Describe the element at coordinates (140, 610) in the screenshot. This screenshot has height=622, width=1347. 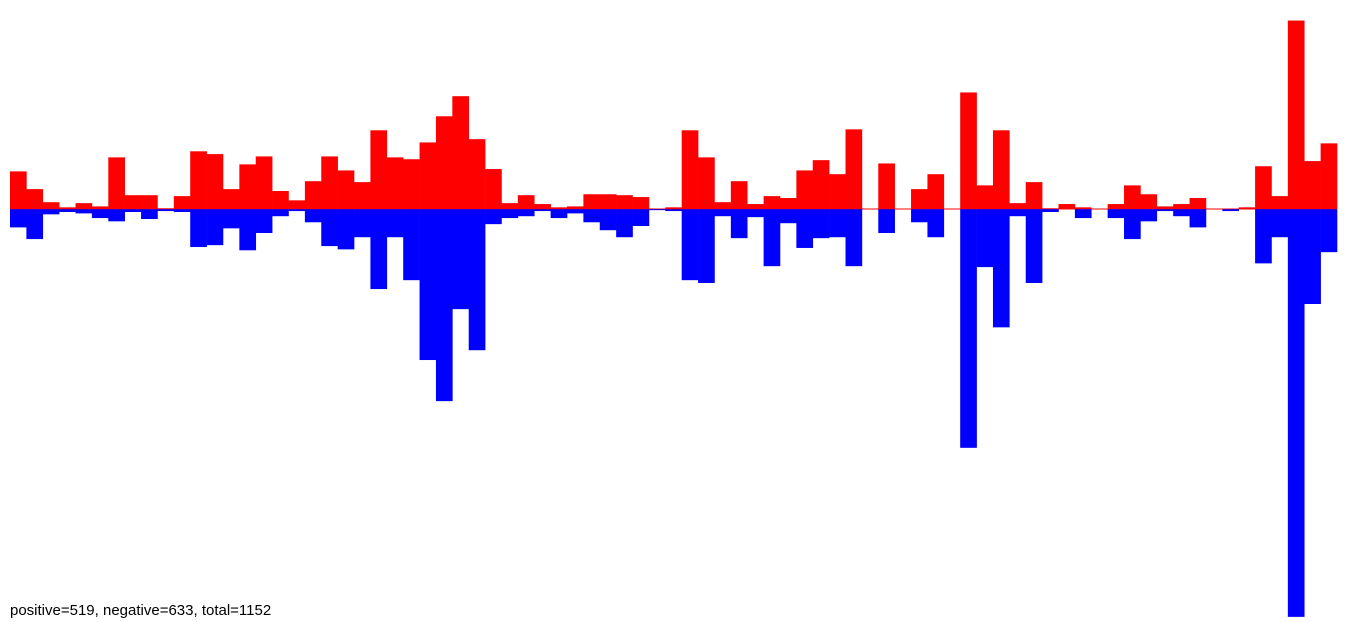
I see `summary-text: positive=519, negative=633, total=1152` at that location.